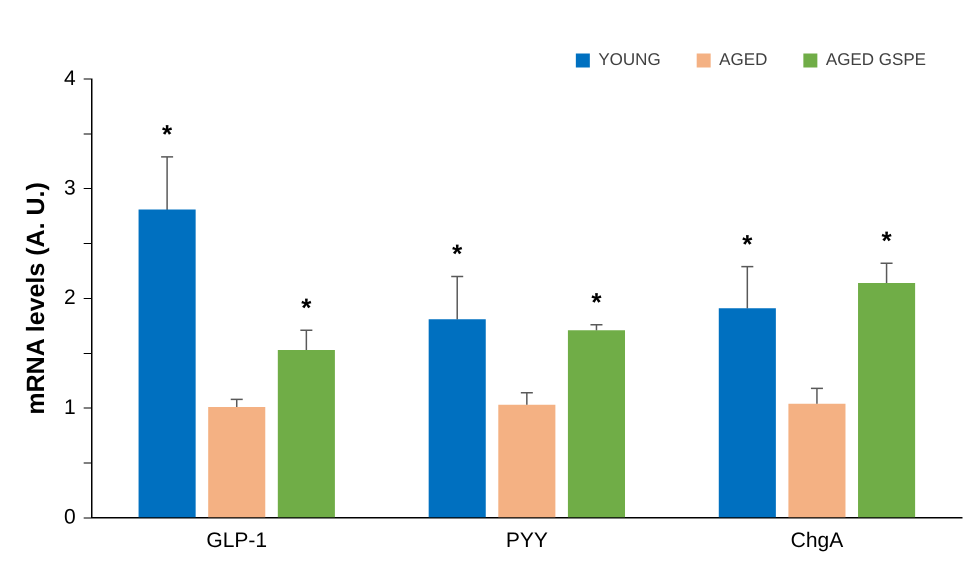 This screenshot has height=565, width=974. Describe the element at coordinates (70, 298) in the screenshot. I see `y-tick-label: 2` at that location.